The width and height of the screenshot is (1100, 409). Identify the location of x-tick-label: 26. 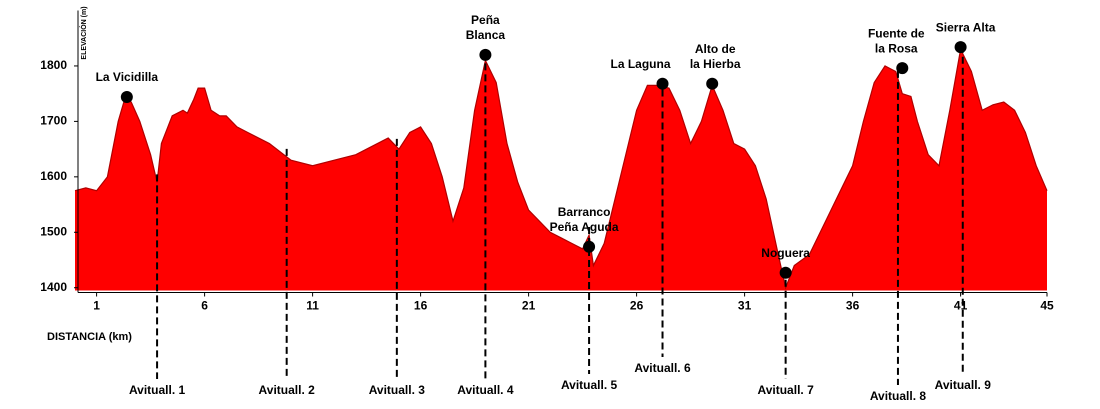
(637, 306).